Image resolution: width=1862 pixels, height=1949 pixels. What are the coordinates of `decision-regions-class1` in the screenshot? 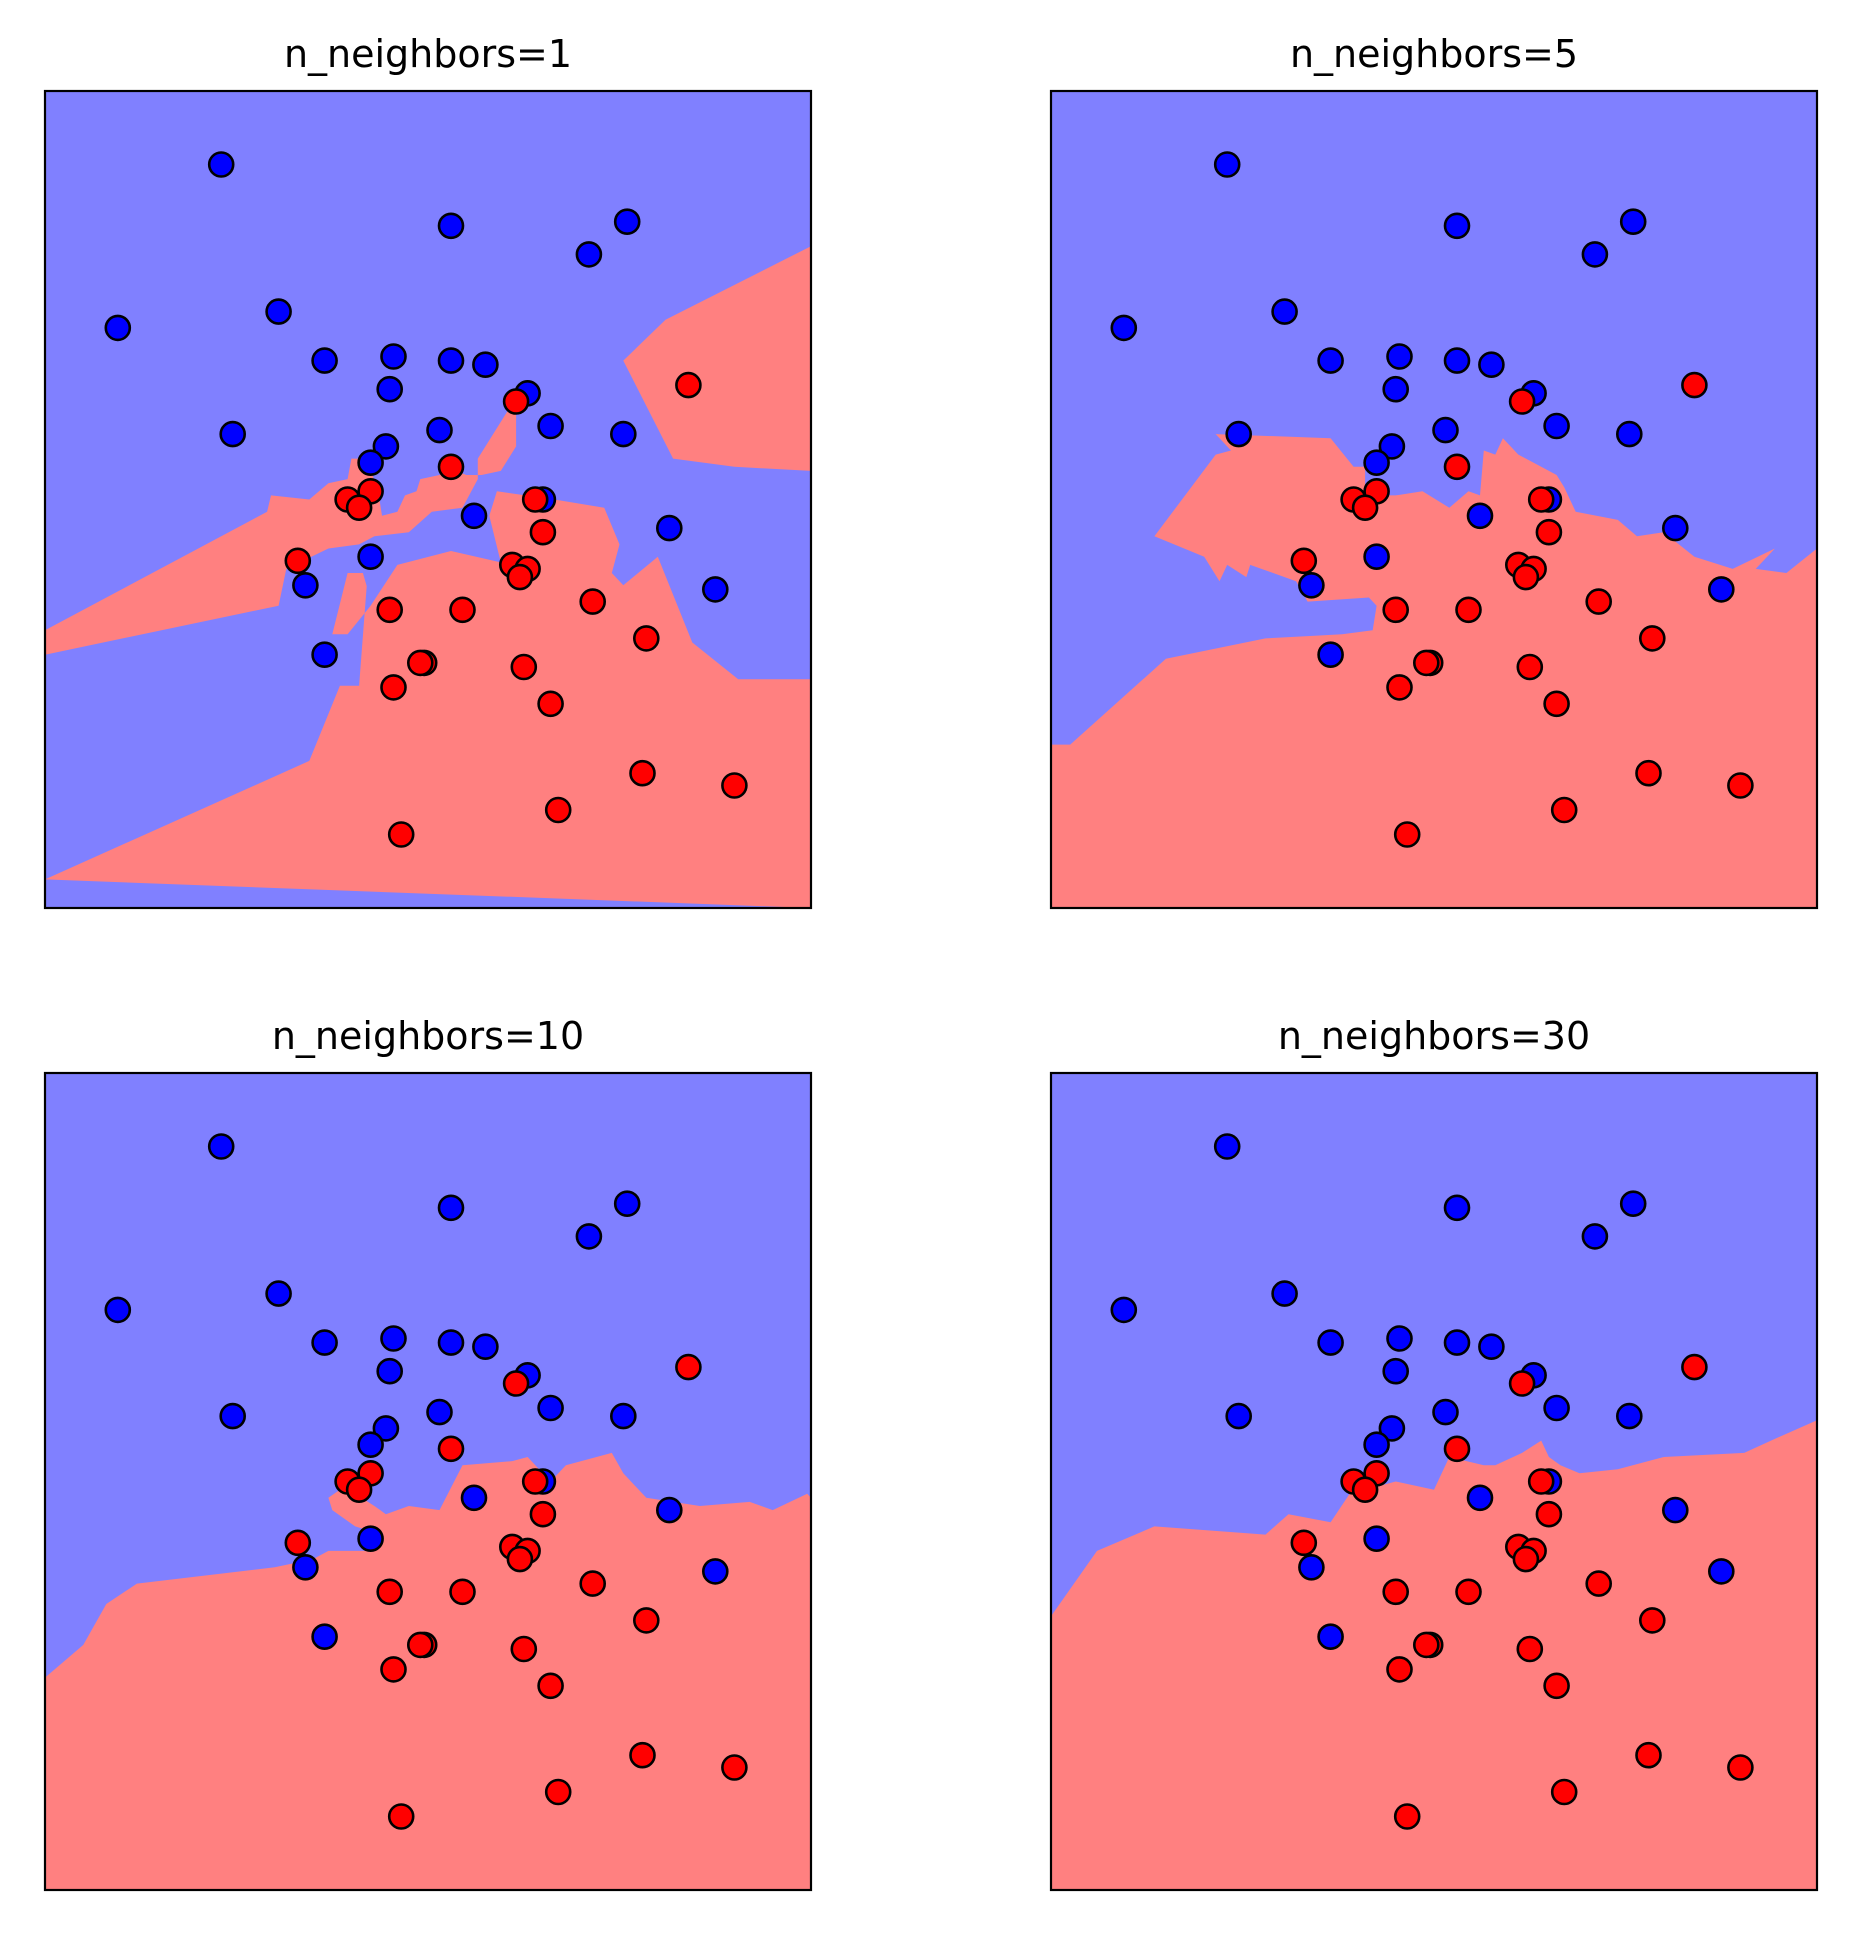 It's located at (428, 1671).